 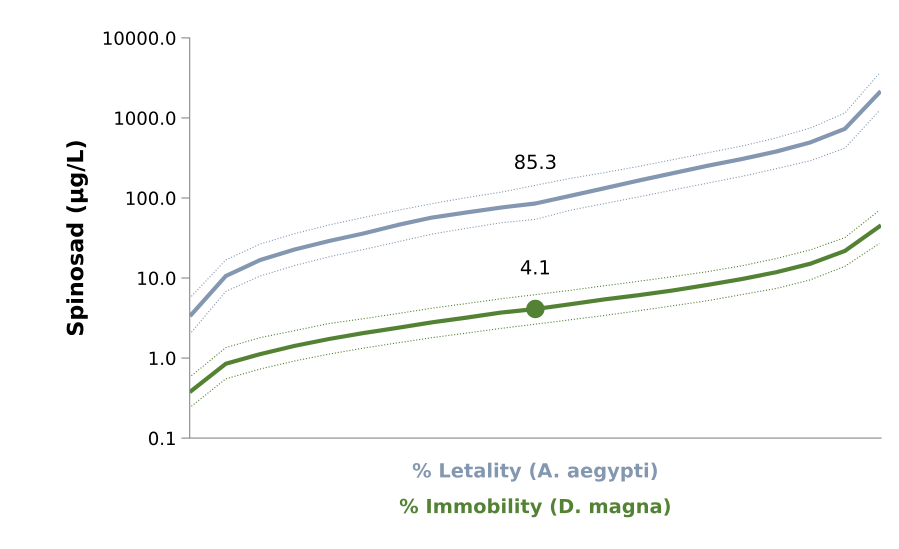 I want to click on annotation: 85.3, so click(x=535, y=162).